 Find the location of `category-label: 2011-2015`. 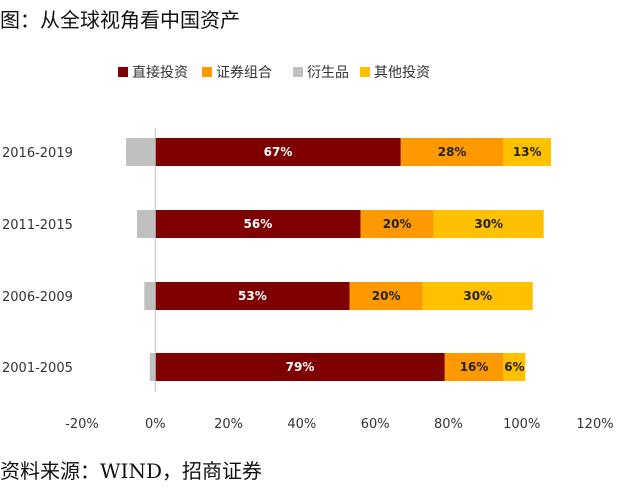

category-label: 2011-2015 is located at coordinates (37, 225).